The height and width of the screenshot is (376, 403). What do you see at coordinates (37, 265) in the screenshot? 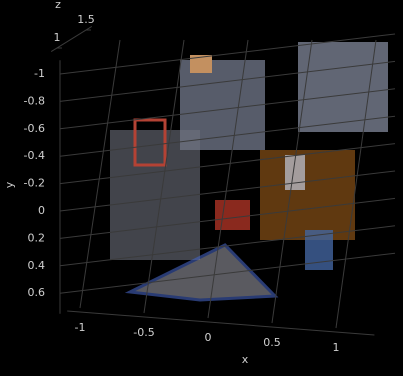
I see `y-tick-label: 0.4` at bounding box center [37, 265].